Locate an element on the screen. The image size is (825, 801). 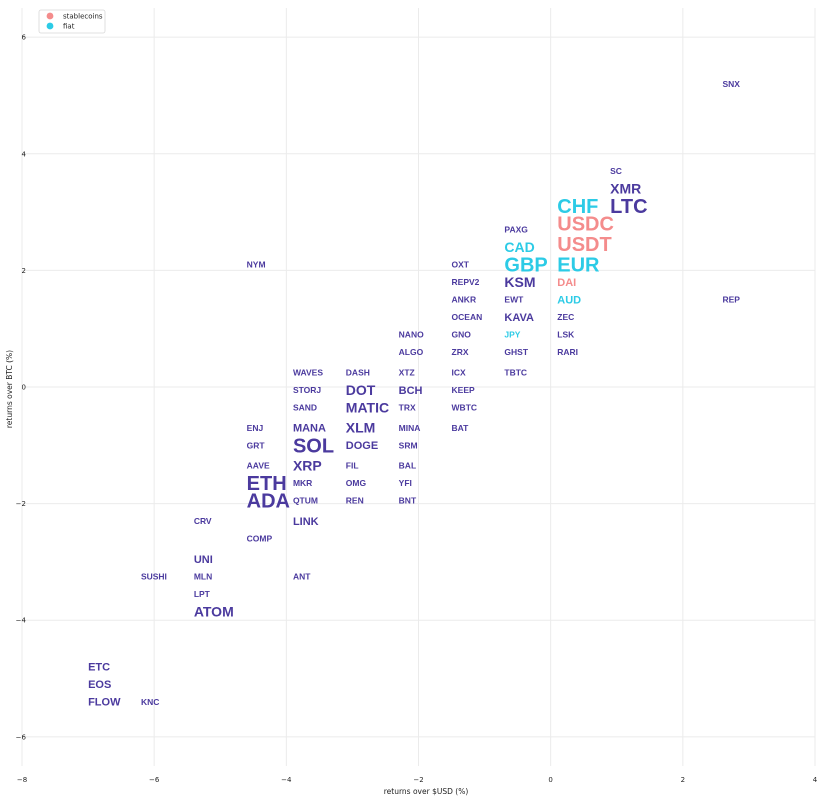
data-label-bat: BAT is located at coordinates (461, 428).